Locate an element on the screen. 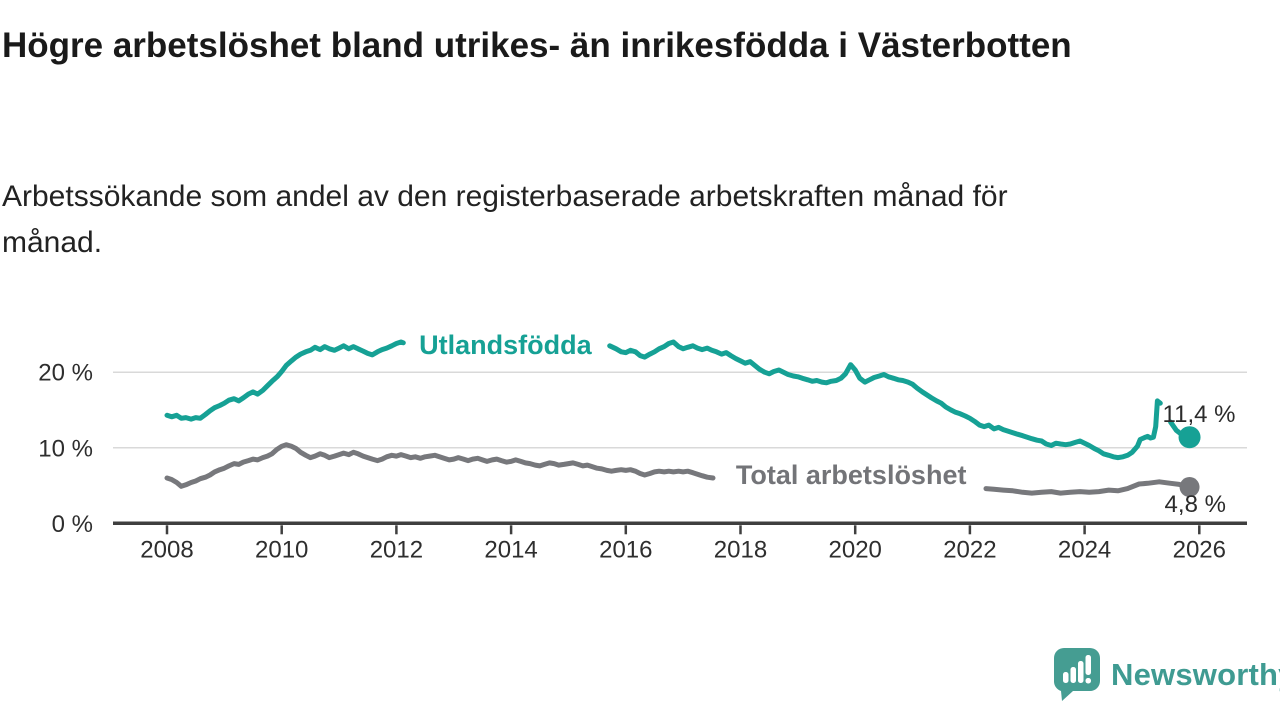  final-value-label: 11,4 % is located at coordinates (1199, 414).